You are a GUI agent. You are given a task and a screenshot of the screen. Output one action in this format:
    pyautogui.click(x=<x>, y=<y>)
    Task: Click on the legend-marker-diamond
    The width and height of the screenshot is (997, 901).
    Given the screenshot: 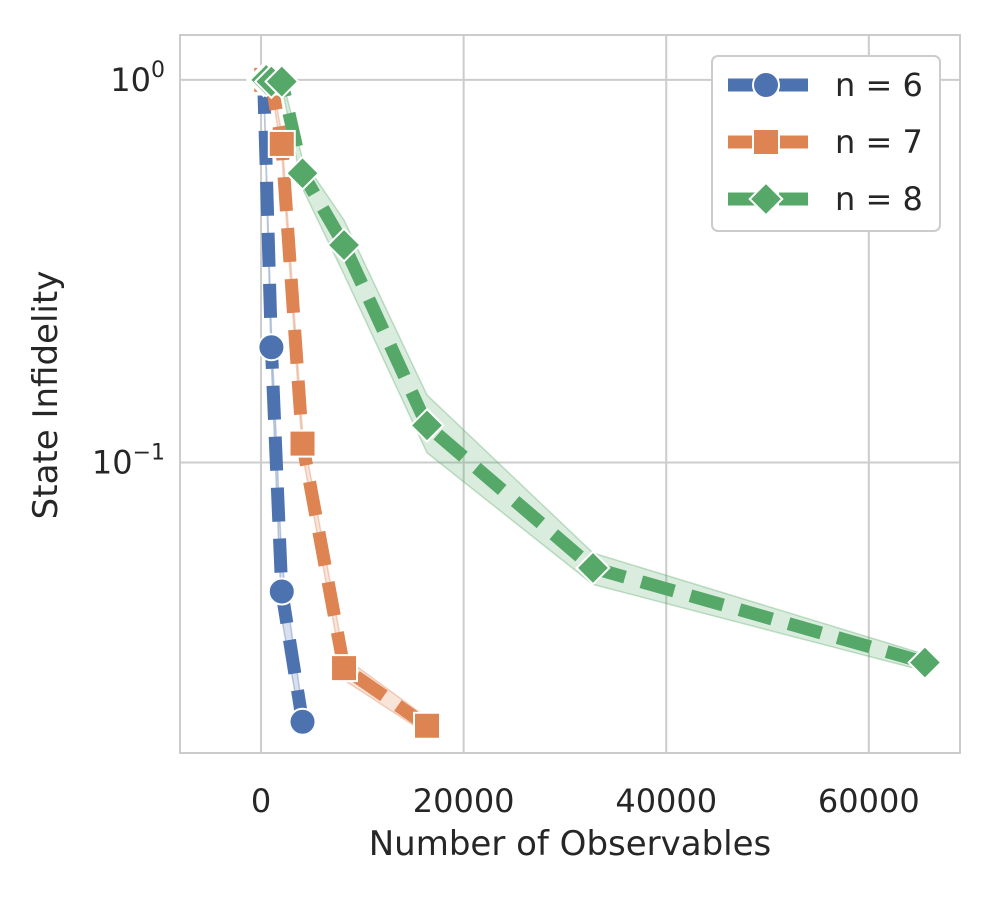 What is the action you would take?
    pyautogui.click(x=766, y=199)
    